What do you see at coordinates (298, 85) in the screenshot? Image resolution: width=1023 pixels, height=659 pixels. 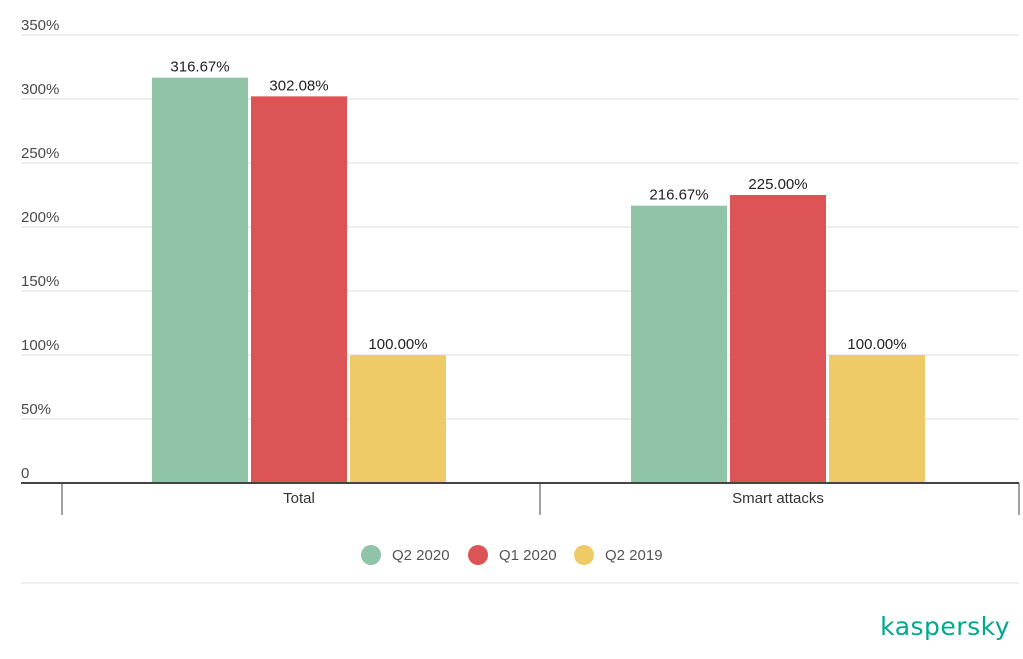 I see `data-label: 302.08%` at bounding box center [298, 85].